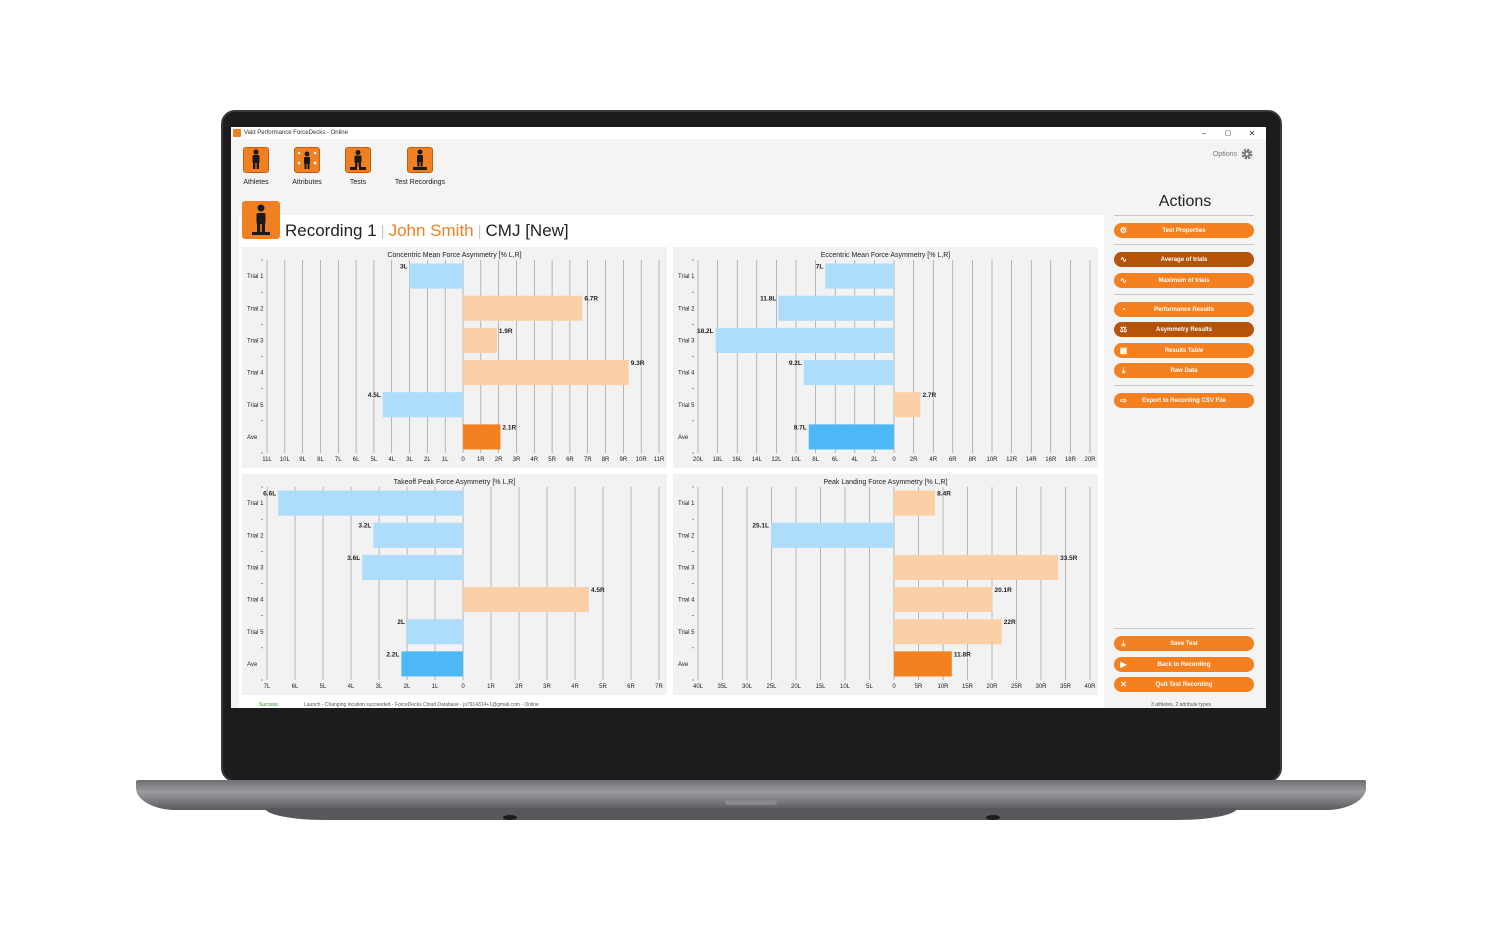  I want to click on options-button: Options, so click(1233, 154).